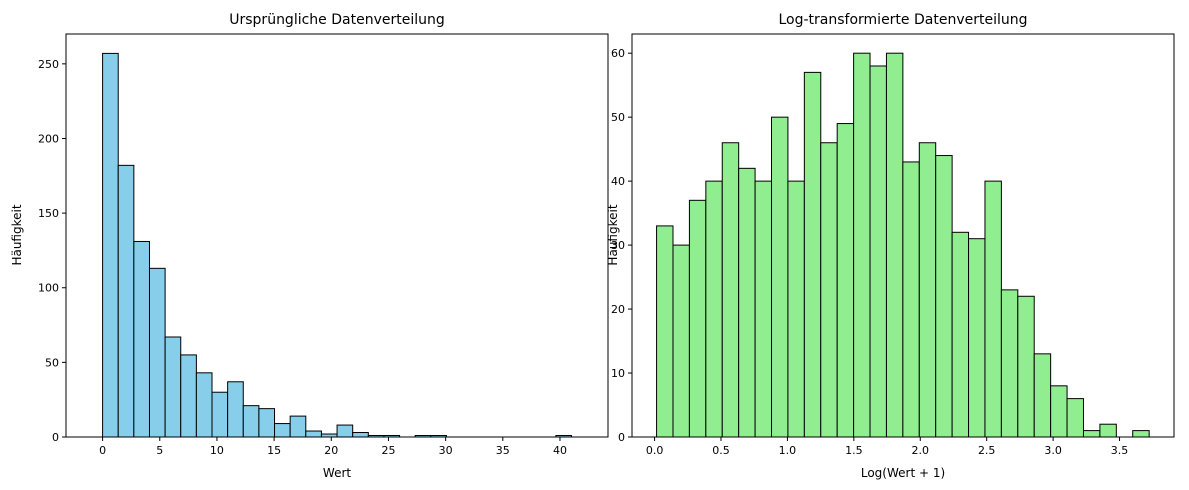 The width and height of the screenshot is (1189, 490). What do you see at coordinates (388, 450) in the screenshot?
I see `x-tick-label: 25` at bounding box center [388, 450].